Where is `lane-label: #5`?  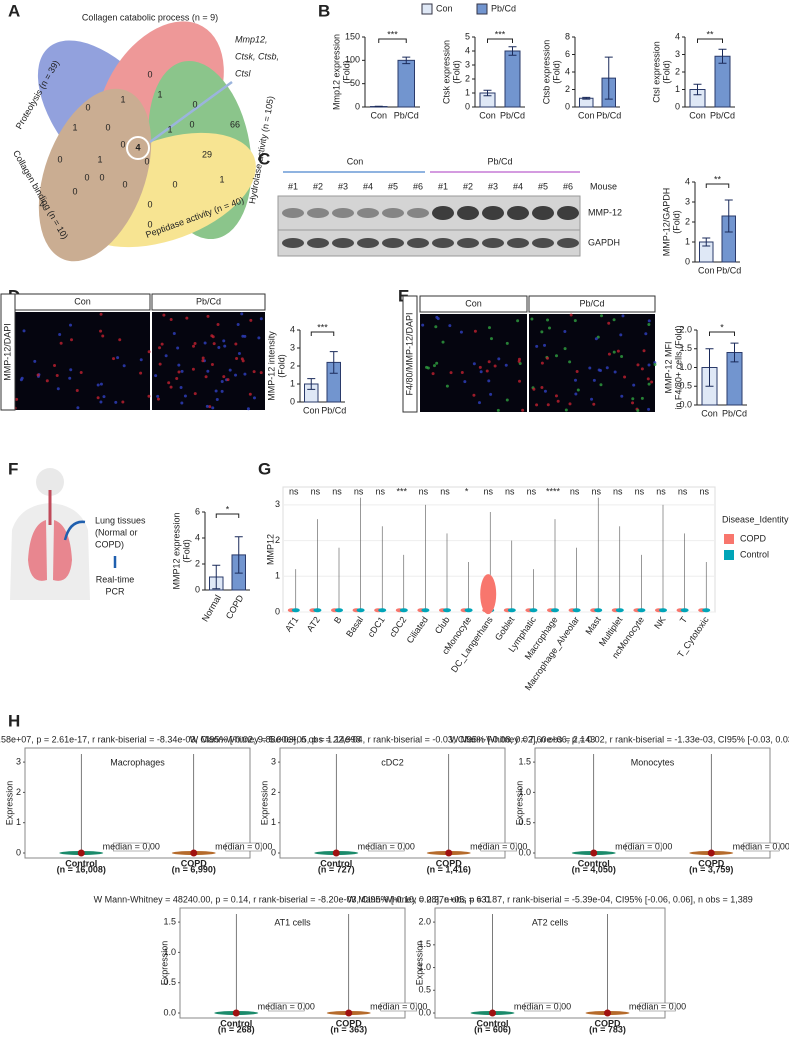 lane-label: #5 is located at coordinates (393, 186).